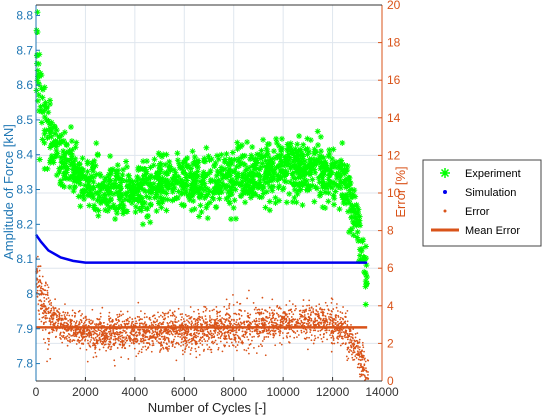 This screenshot has width=550, height=419. Describe the element at coordinates (394, 43) in the screenshot. I see `y-right-tick-label: 18` at that location.